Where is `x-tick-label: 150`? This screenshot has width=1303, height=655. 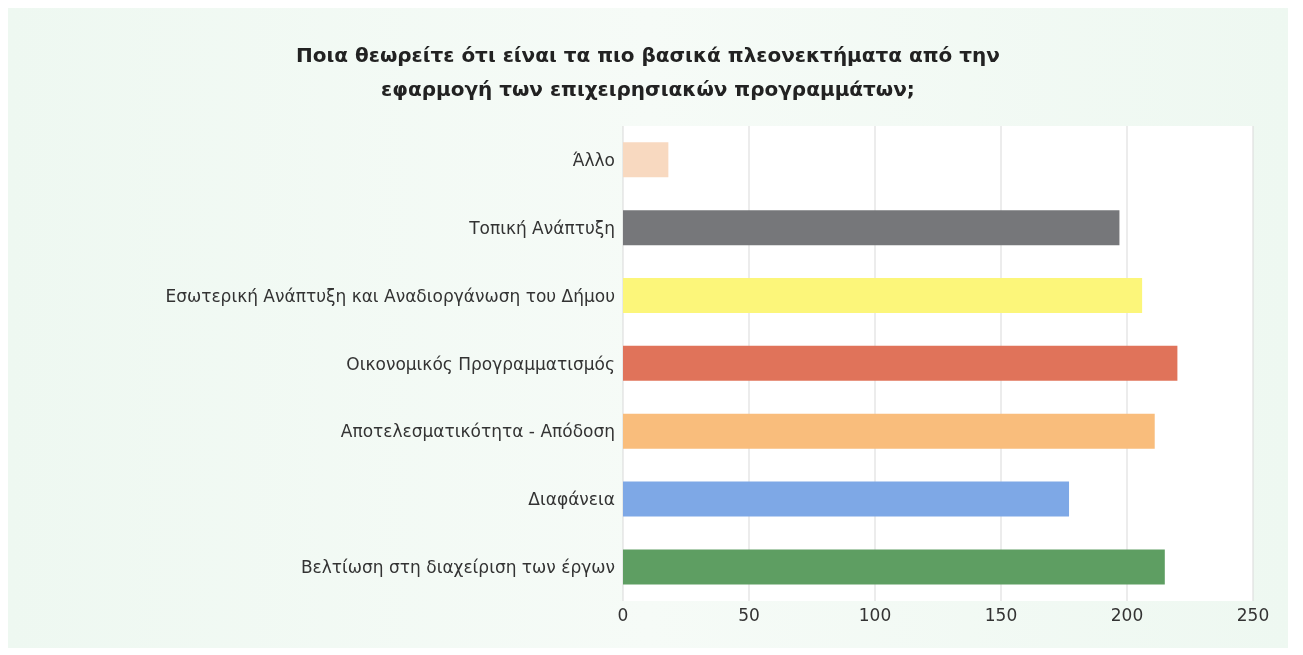
x-tick-label: 150 is located at coordinates (1001, 615).